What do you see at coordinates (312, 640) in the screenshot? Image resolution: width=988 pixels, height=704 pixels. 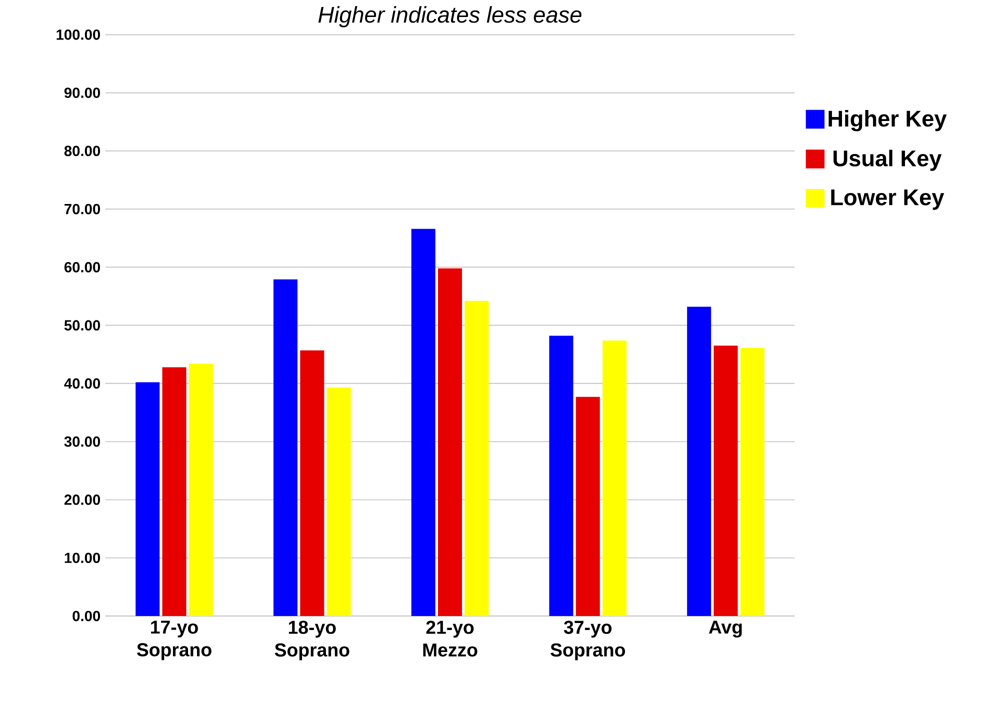 I see `x-tick-label: 18-yo Soprano` at bounding box center [312, 640].